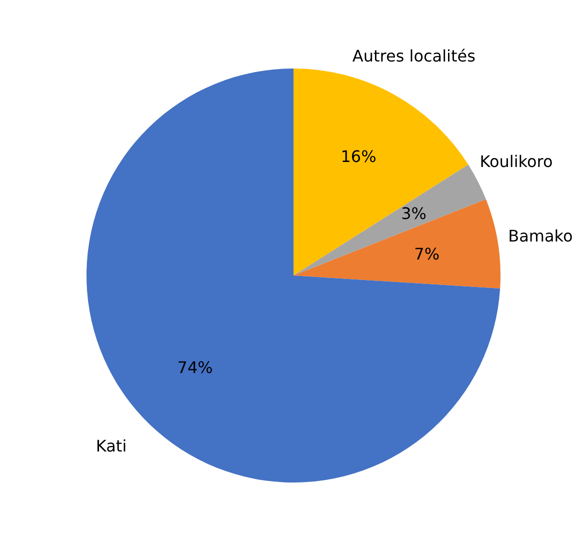 The height and width of the screenshot is (551, 587). What do you see at coordinates (540, 236) in the screenshot?
I see `slice-label: Bamako` at bounding box center [540, 236].